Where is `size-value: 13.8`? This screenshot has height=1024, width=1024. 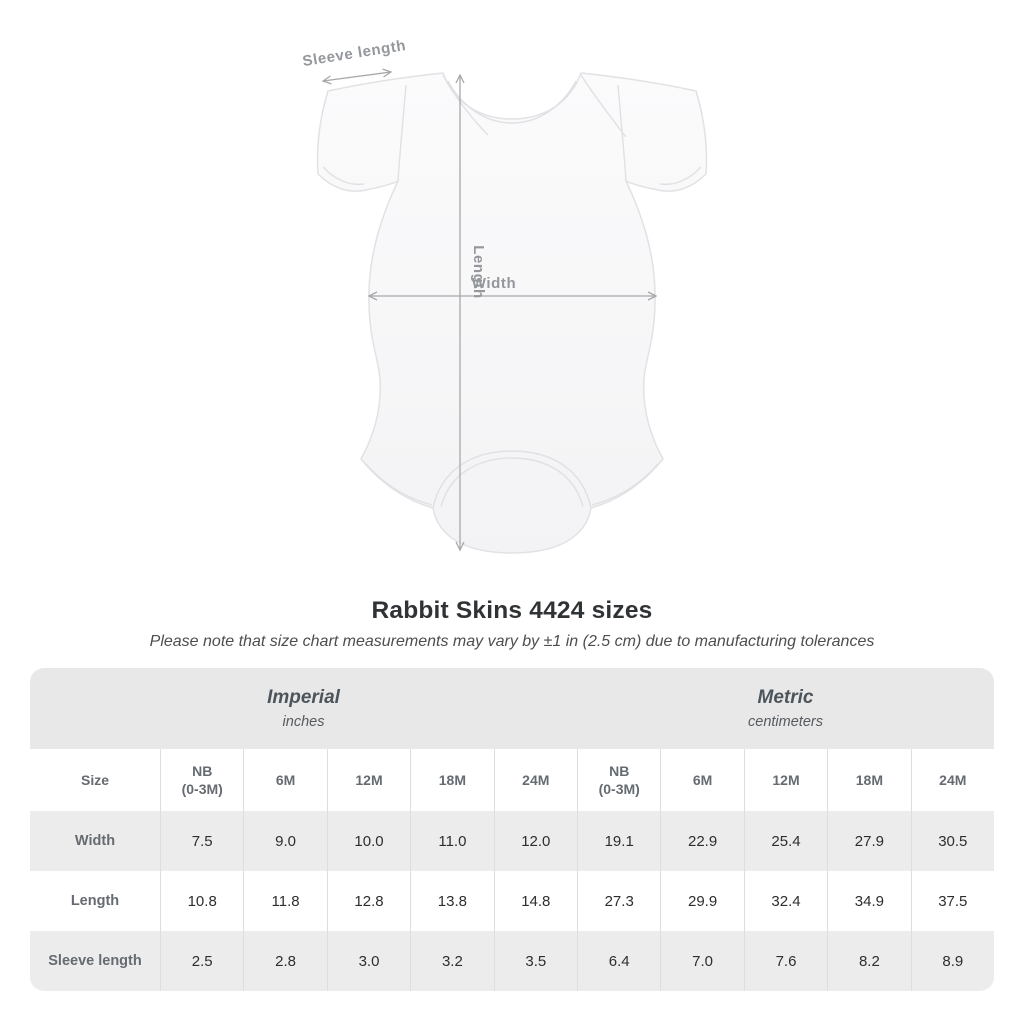
size-value: 13.8 is located at coordinates (452, 901).